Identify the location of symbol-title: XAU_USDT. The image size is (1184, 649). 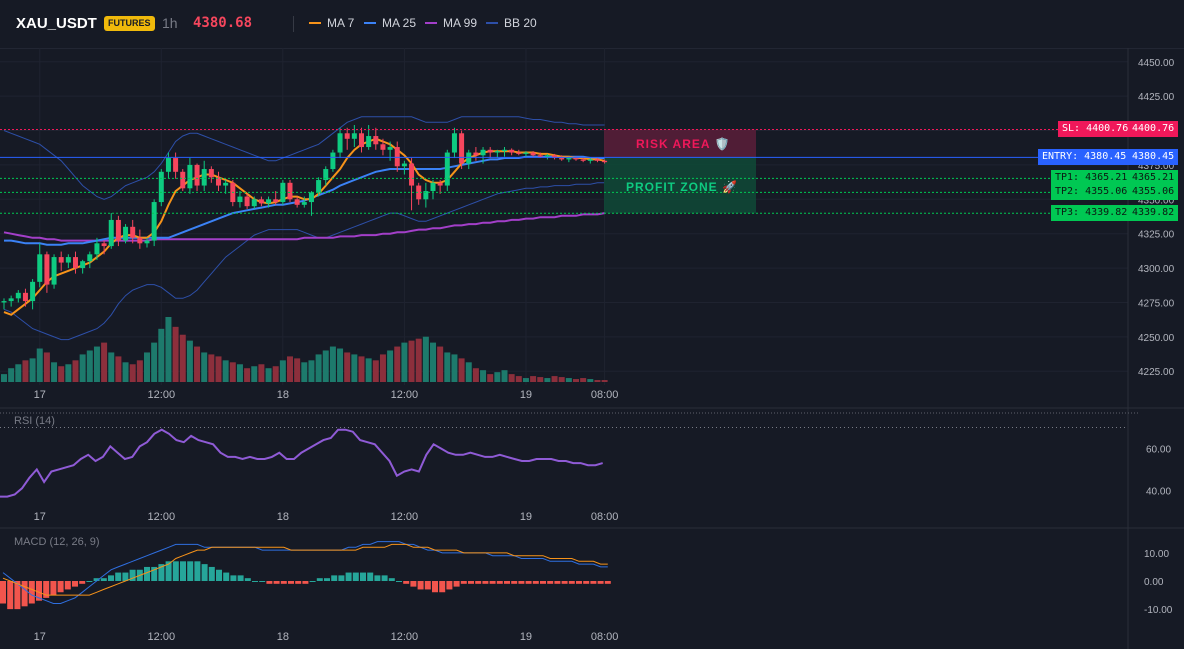
(56, 23).